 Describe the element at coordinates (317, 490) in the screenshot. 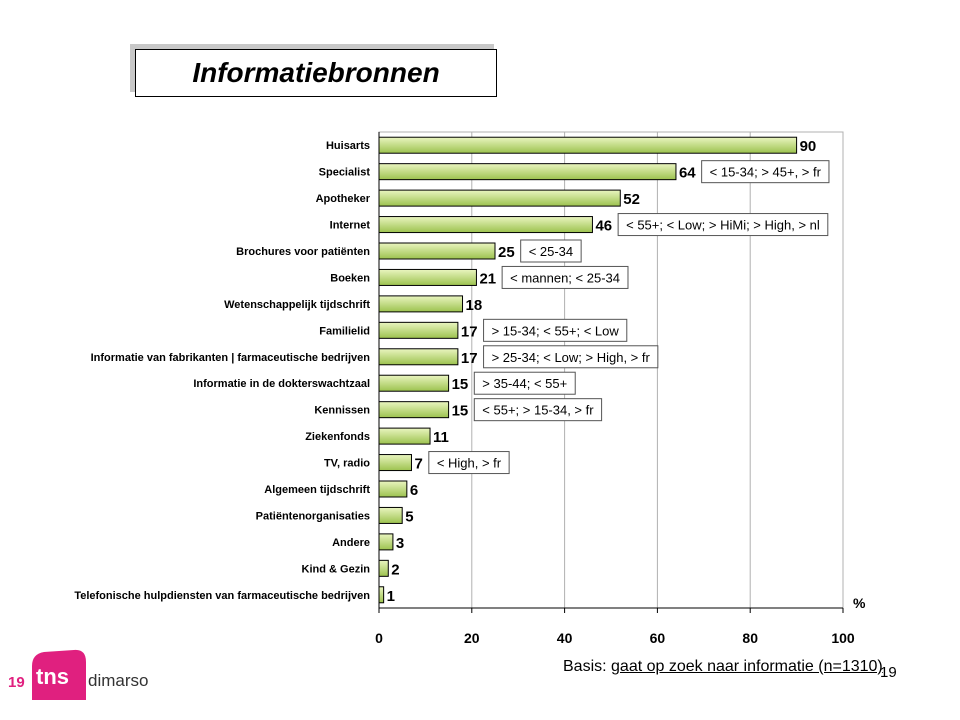

I see `category-label: Algemeen tijdschrift` at that location.